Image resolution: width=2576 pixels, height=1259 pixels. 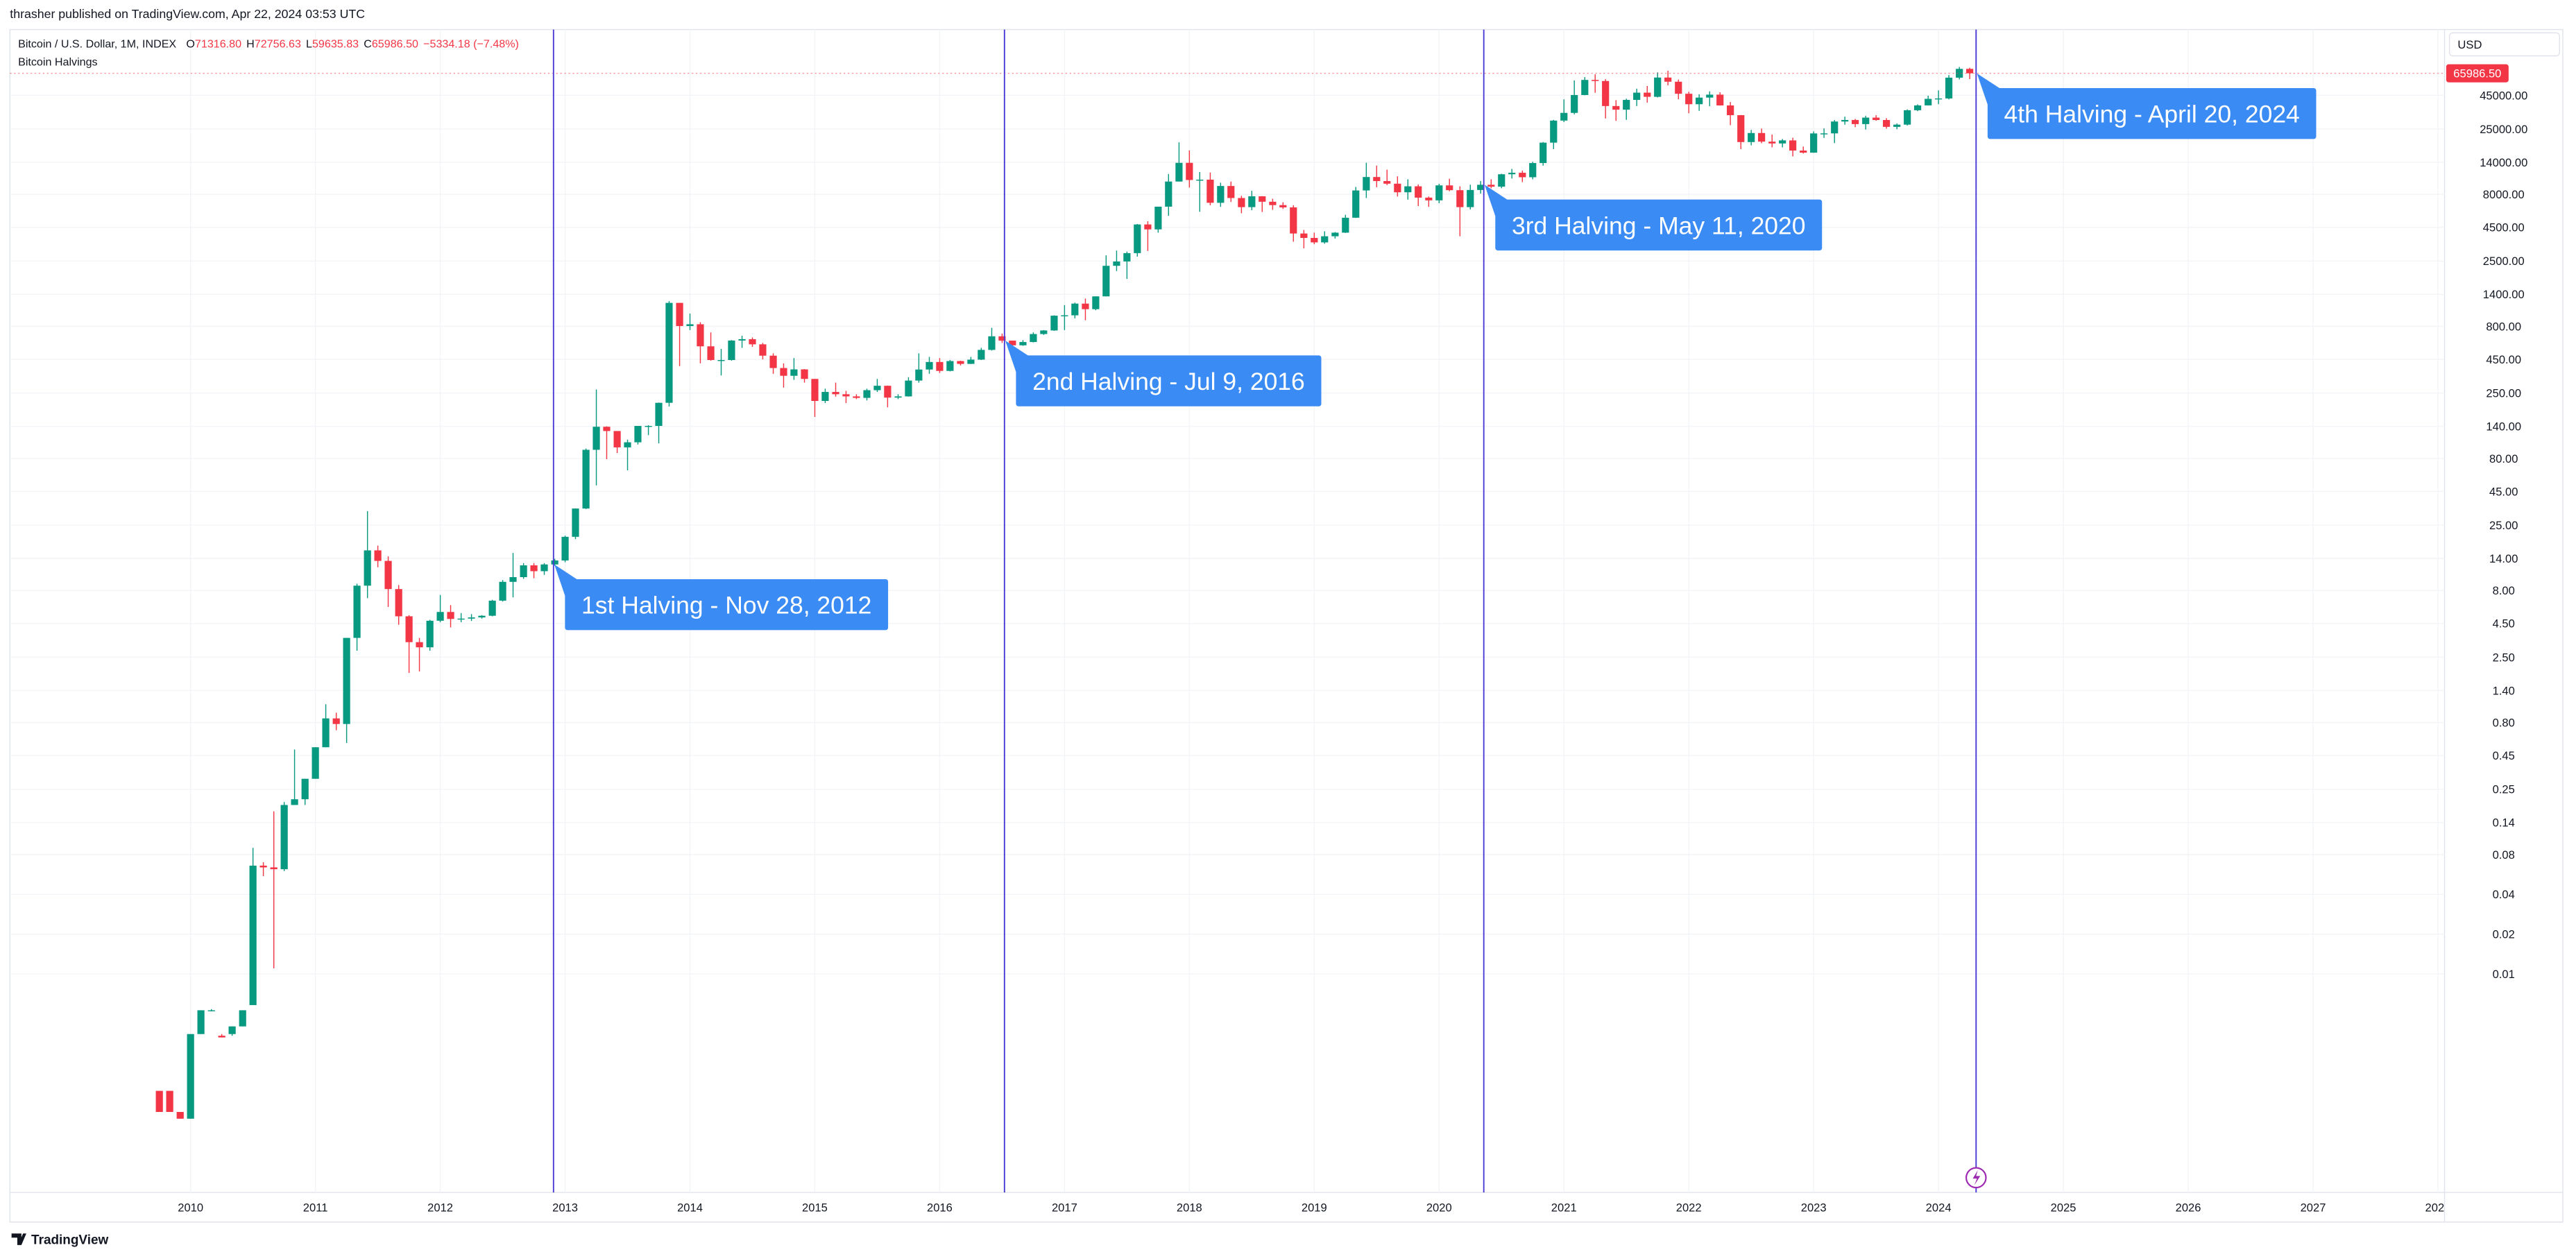 I want to click on y-tick-label: 1.40, so click(x=2504, y=690).